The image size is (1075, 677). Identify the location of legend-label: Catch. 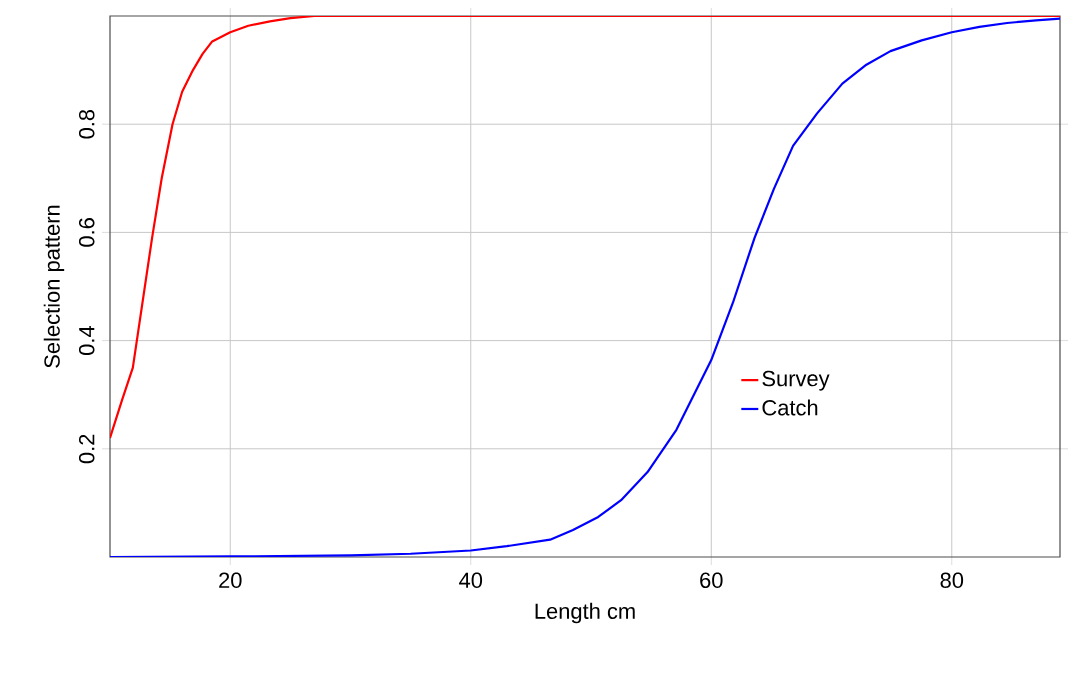
(790, 407).